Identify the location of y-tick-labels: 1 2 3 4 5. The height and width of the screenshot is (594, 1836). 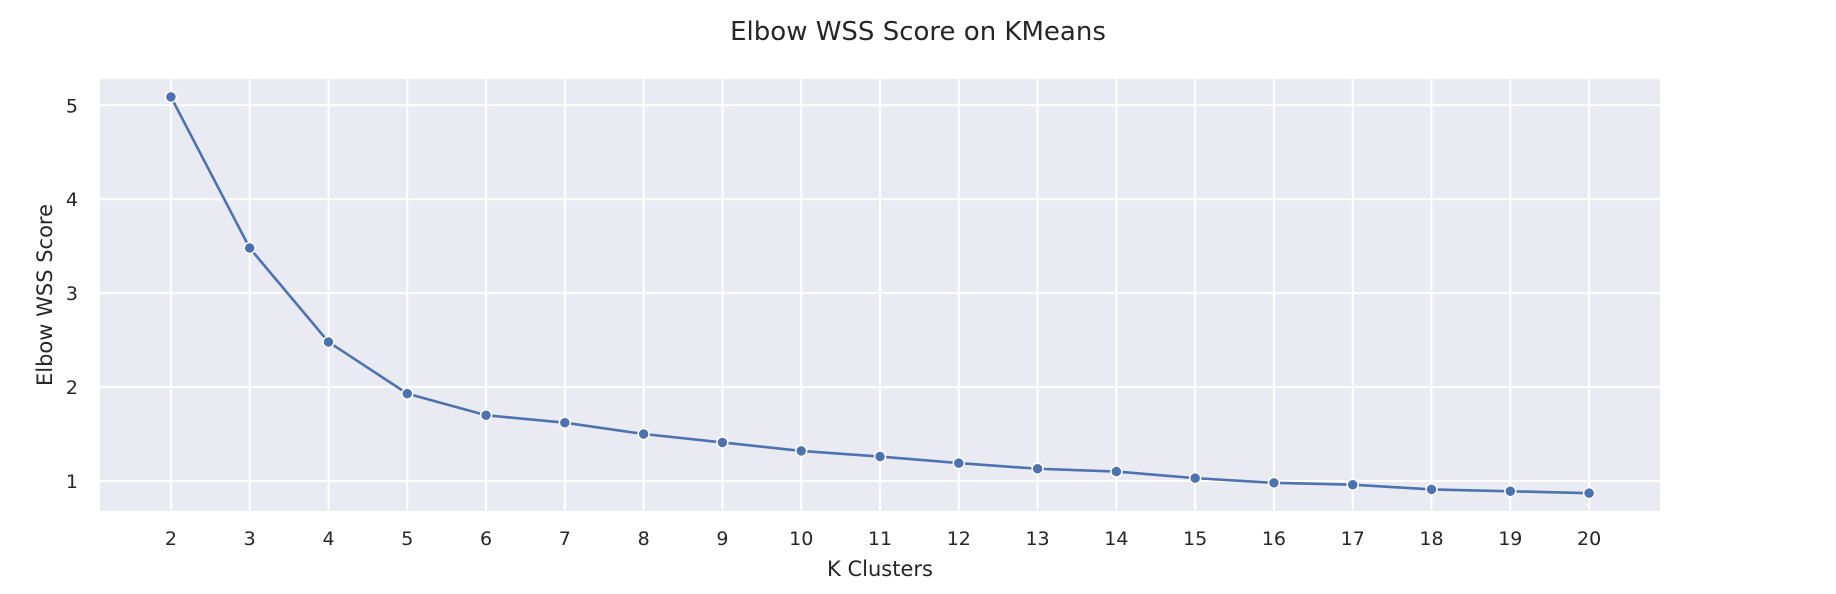
(72, 294).